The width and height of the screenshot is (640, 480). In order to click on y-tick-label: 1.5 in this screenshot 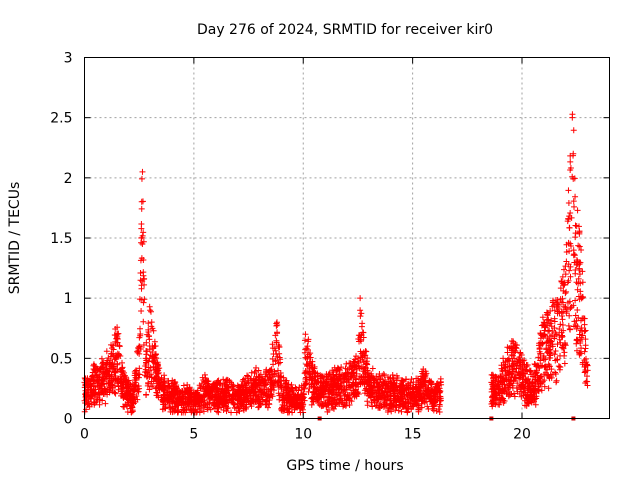, I will do `click(61, 239)`.